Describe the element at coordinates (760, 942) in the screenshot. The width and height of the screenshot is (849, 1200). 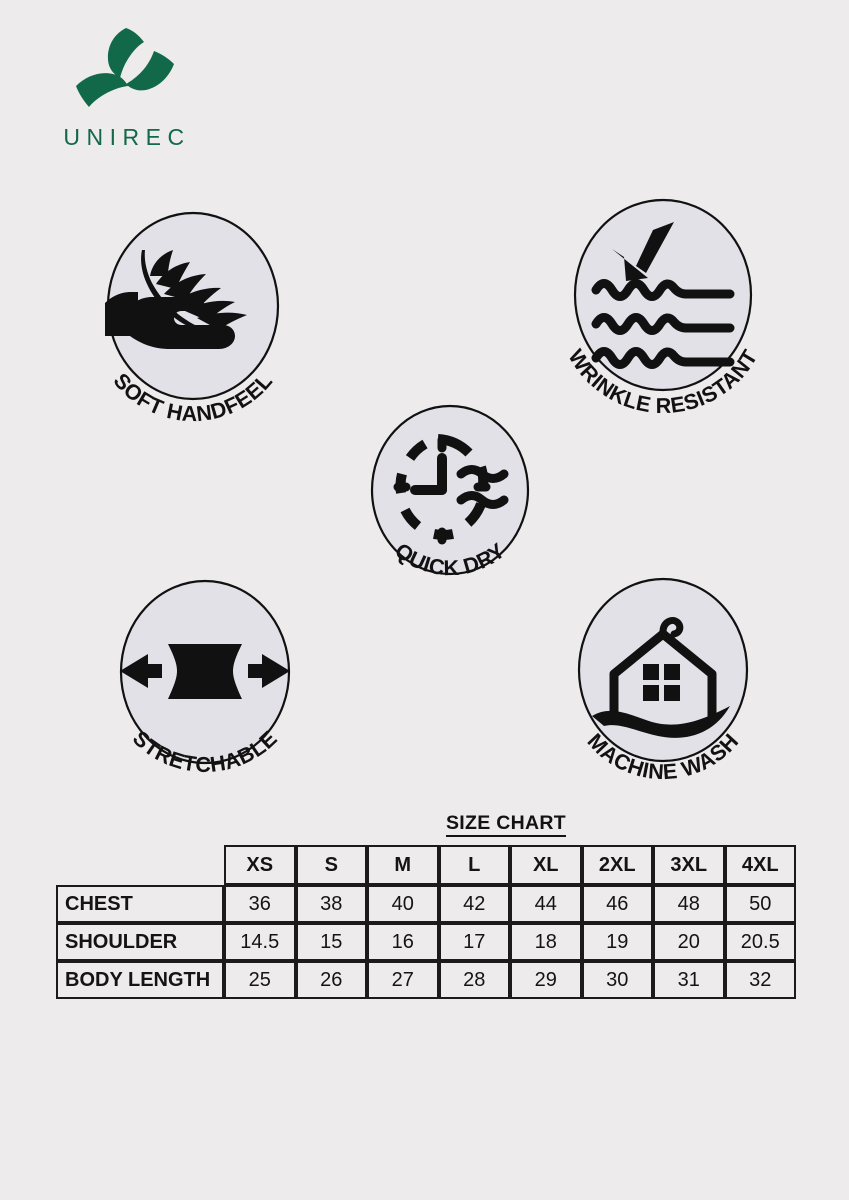
I see `table-cell: 20.5` at that location.